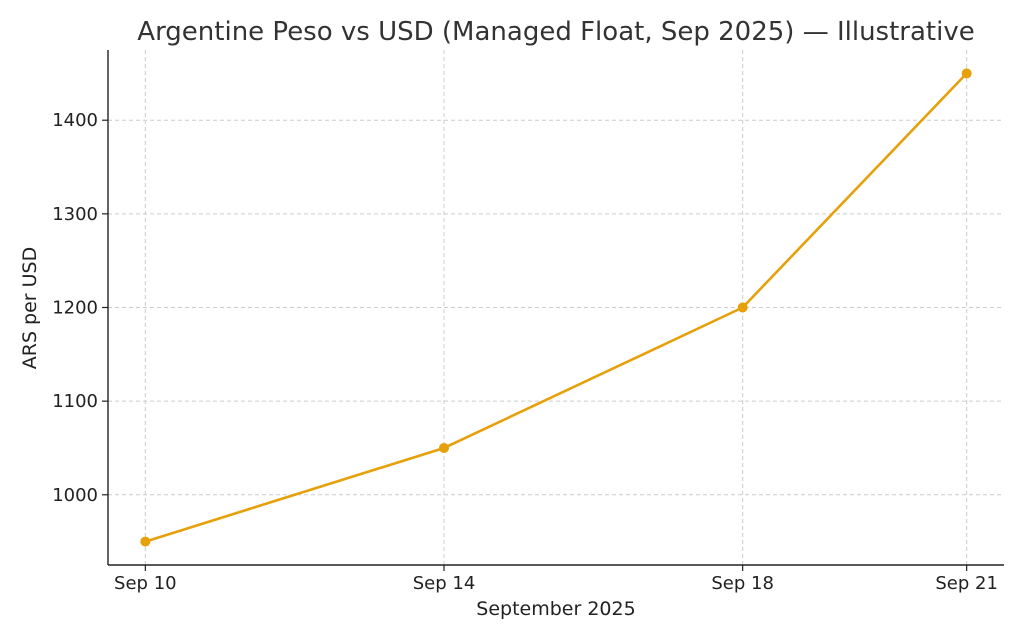 The image size is (1024, 640). Describe the element at coordinates (555, 609) in the screenshot. I see `x-axis-label: September 2025` at that location.